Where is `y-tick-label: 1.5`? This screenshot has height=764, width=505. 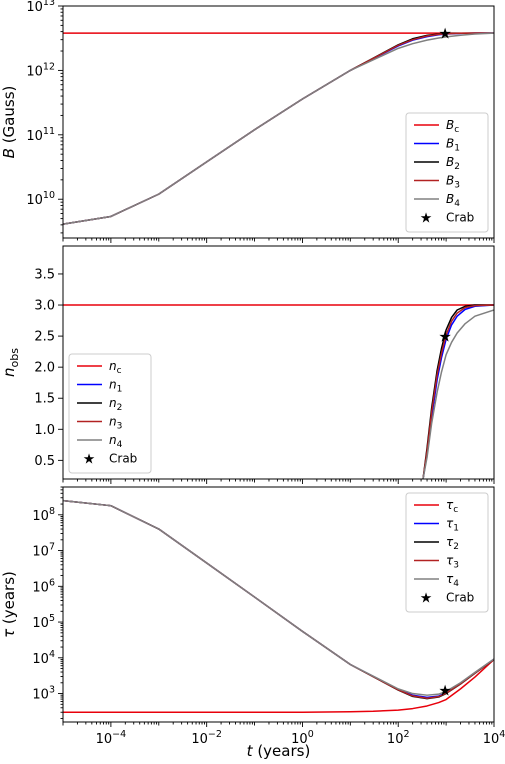 y-tick-label: 1.5 is located at coordinates (44, 399).